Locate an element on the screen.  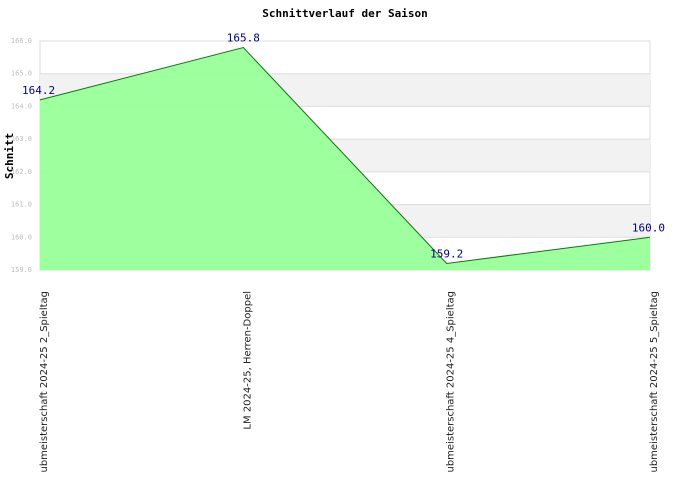
chart-title: Schnittverlauf der Saison is located at coordinates (345, 13).